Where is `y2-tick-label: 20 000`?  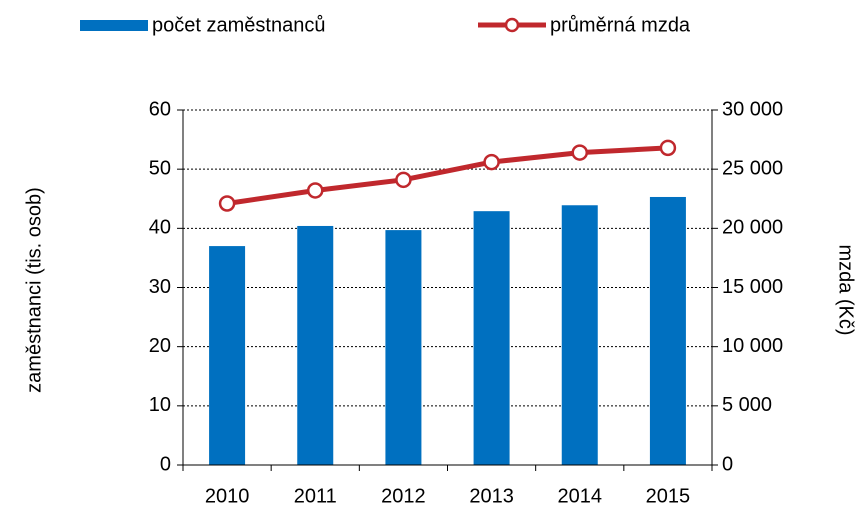 y2-tick-label: 20 000 is located at coordinates (752, 228).